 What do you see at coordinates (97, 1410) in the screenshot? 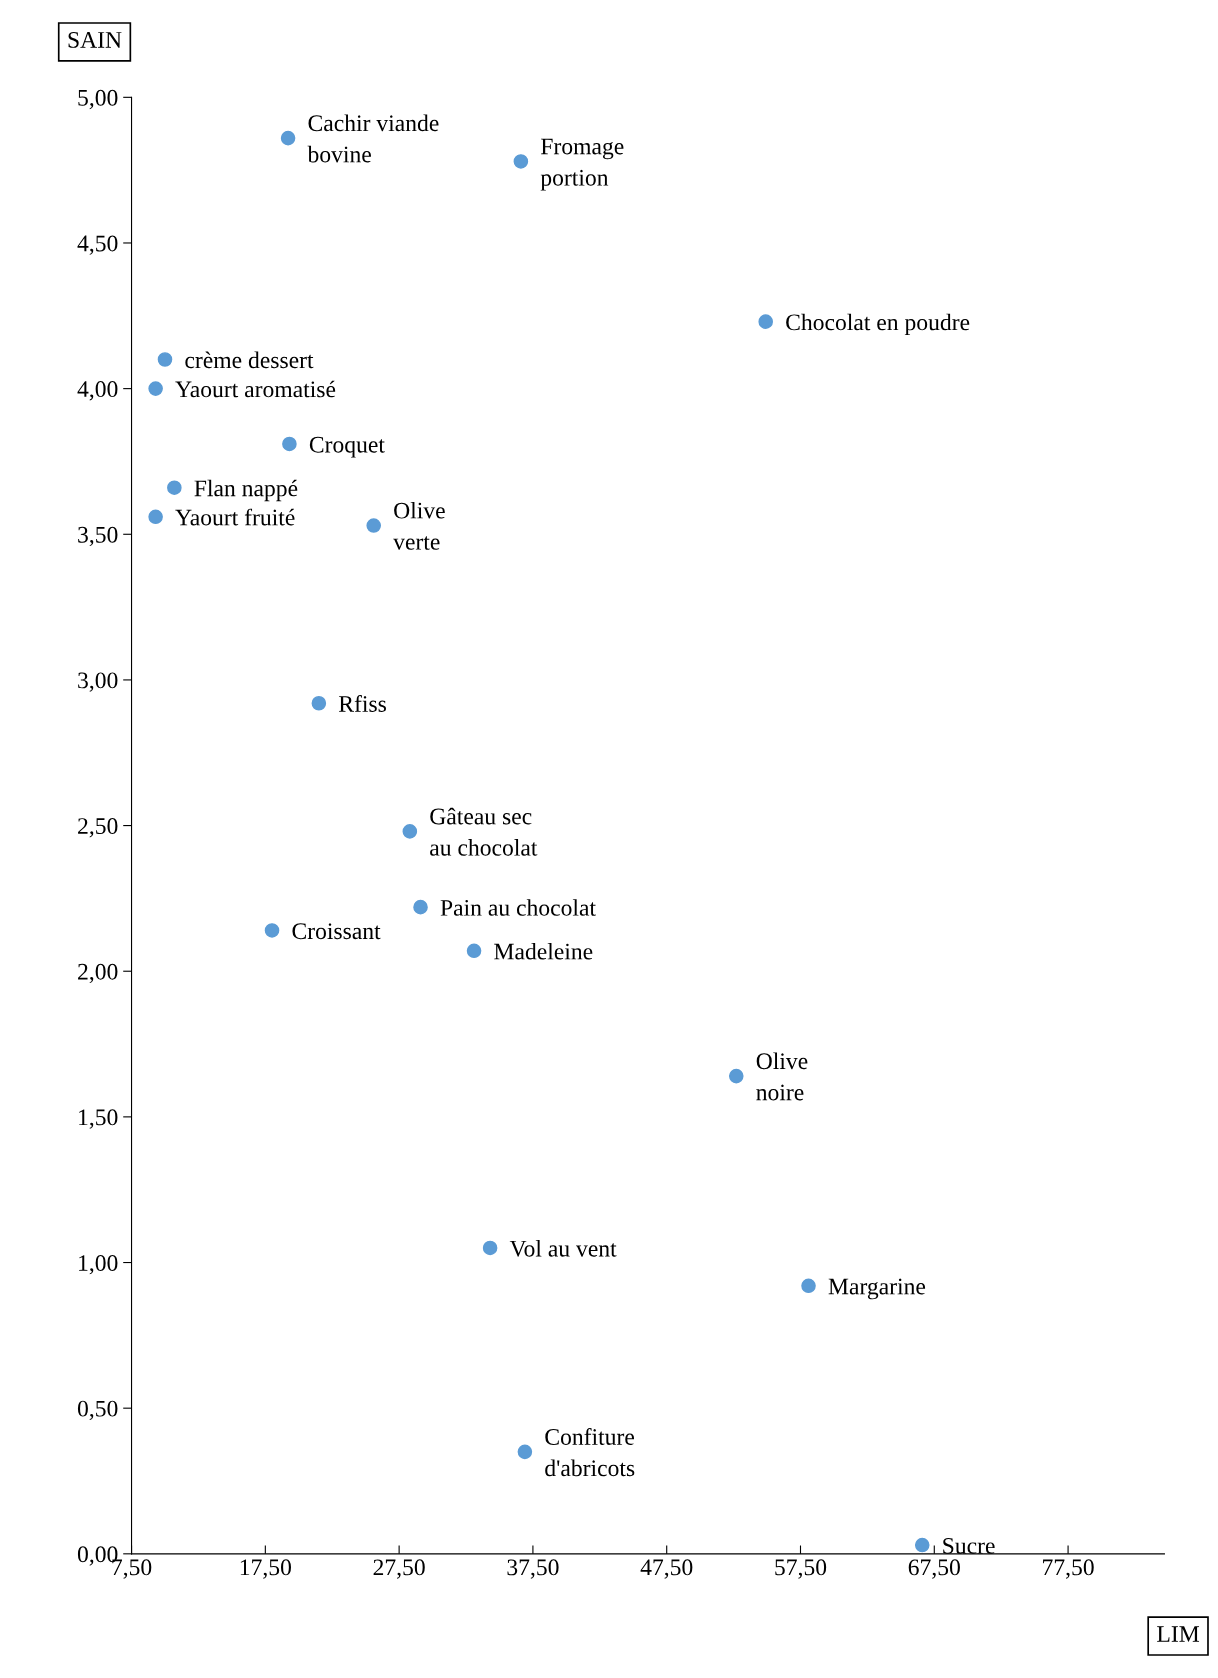
I see `y-tick-label: 0,50` at bounding box center [97, 1410].